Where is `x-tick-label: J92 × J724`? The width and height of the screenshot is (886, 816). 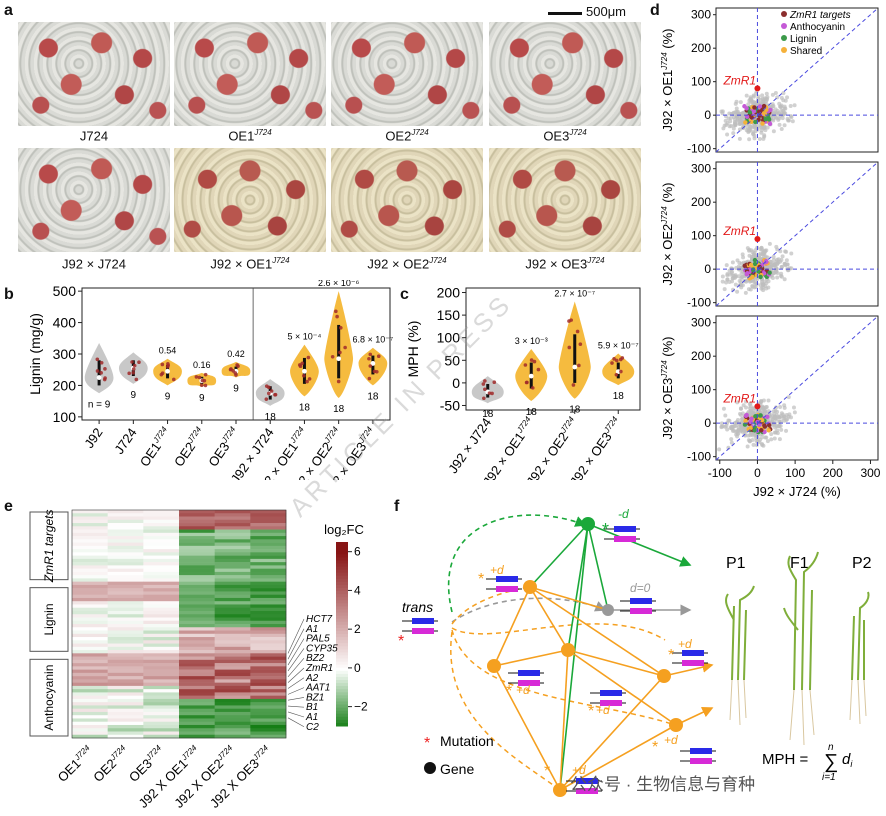
x-tick-label: J92 × J724 is located at coordinates (469, 445).